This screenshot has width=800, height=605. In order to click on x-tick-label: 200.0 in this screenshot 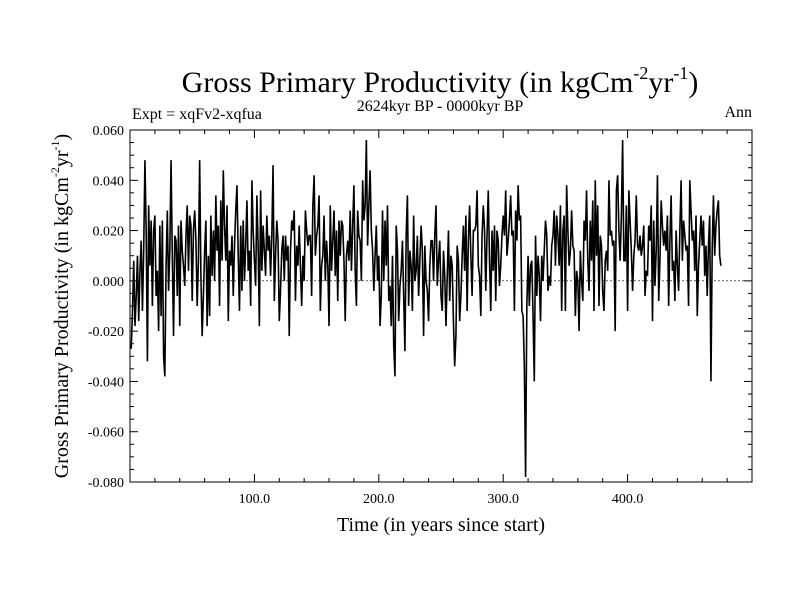, I will do `click(379, 499)`.